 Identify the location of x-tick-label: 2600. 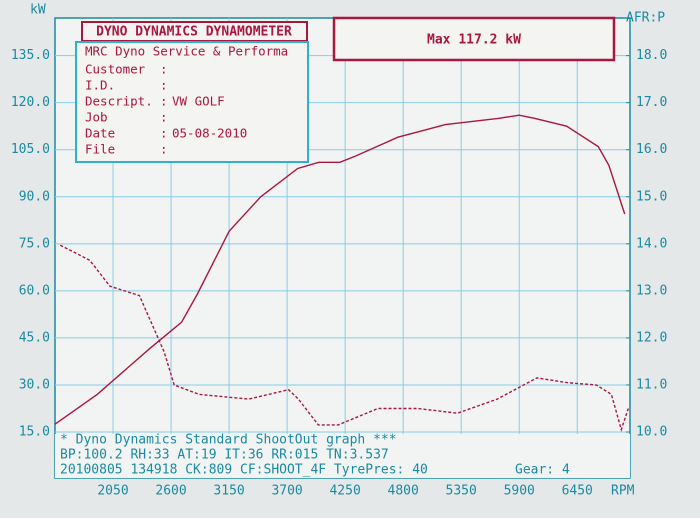
(170, 491).